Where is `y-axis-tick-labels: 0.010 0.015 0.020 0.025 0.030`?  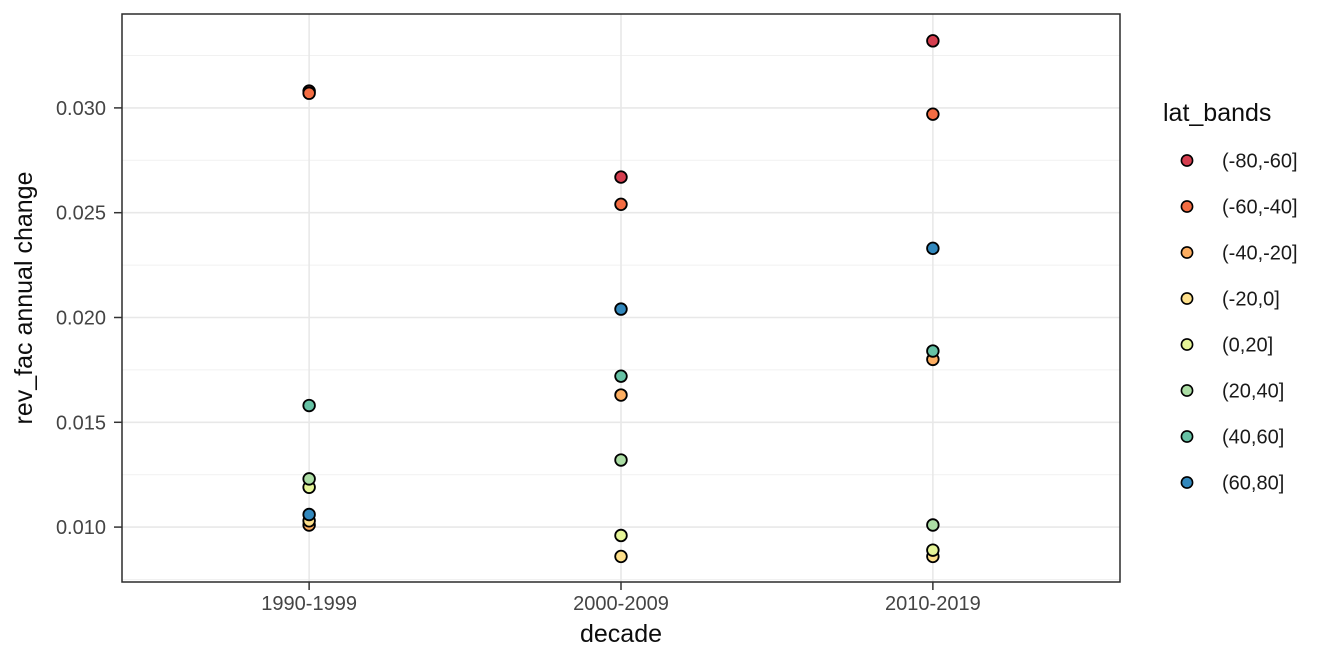 y-axis-tick-labels: 0.010 0.015 0.020 0.025 0.030 is located at coordinates (81, 318).